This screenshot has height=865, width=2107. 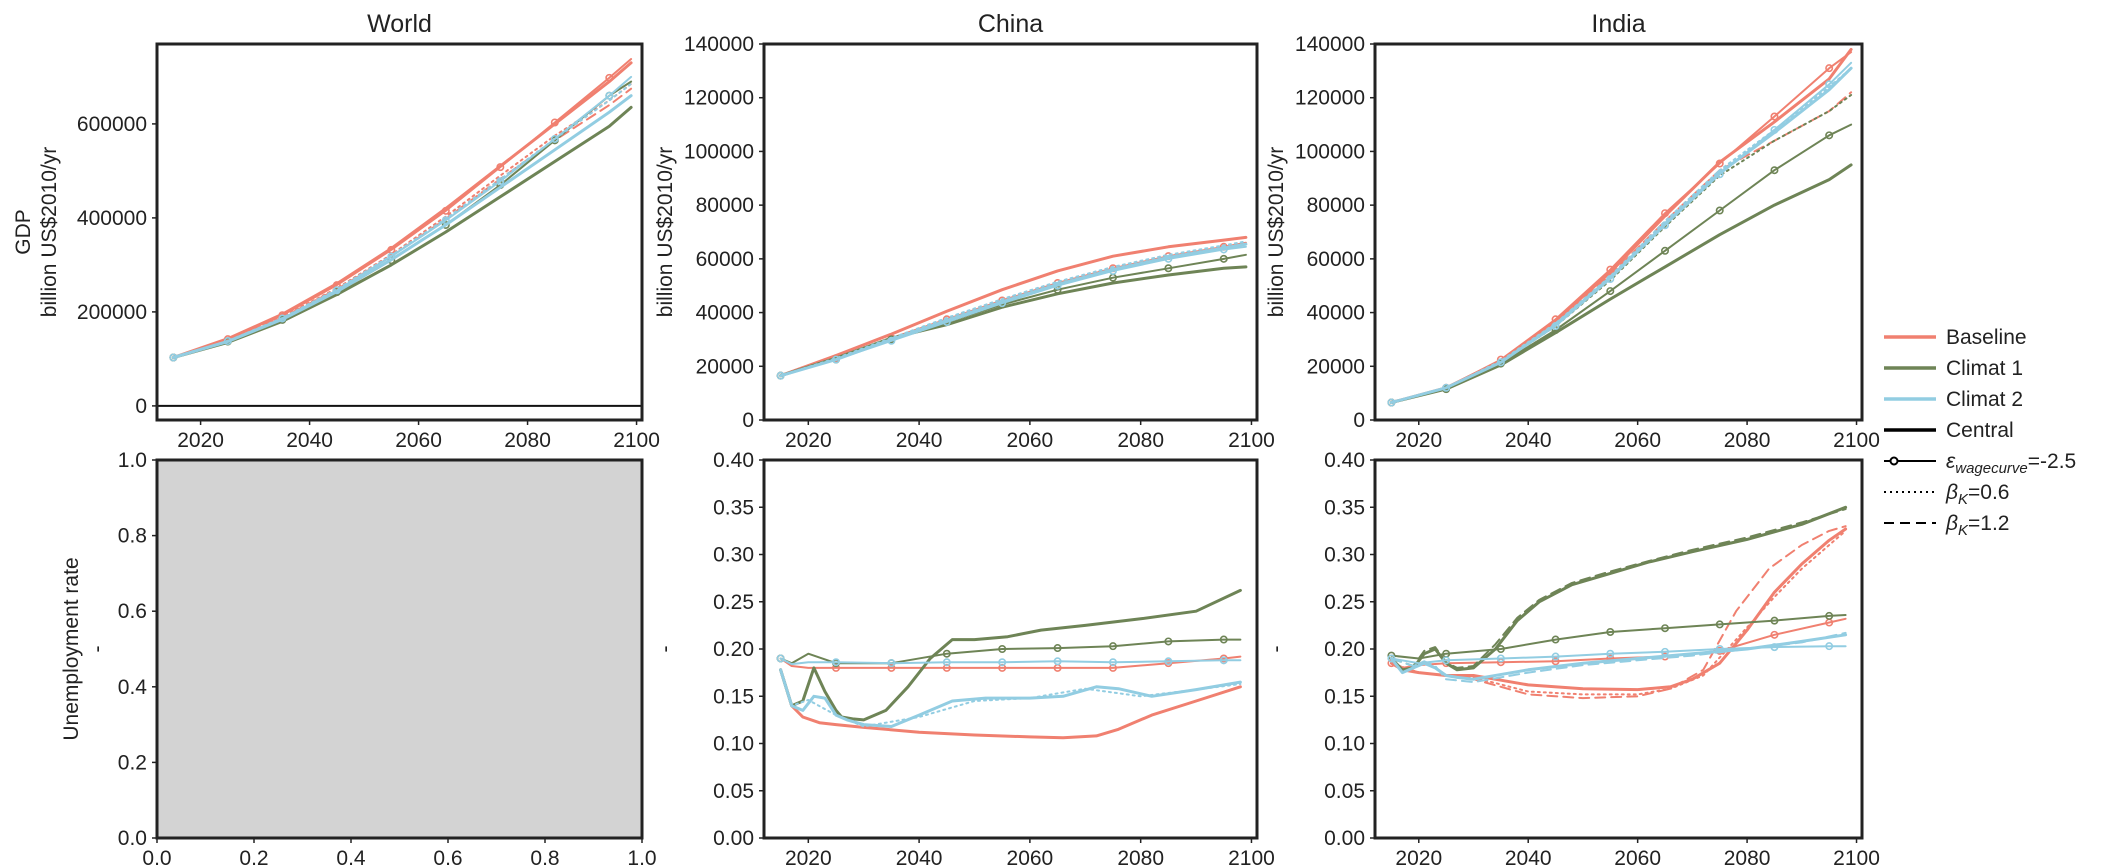 I want to click on x-tick-label: 1.0, so click(x=641, y=856).